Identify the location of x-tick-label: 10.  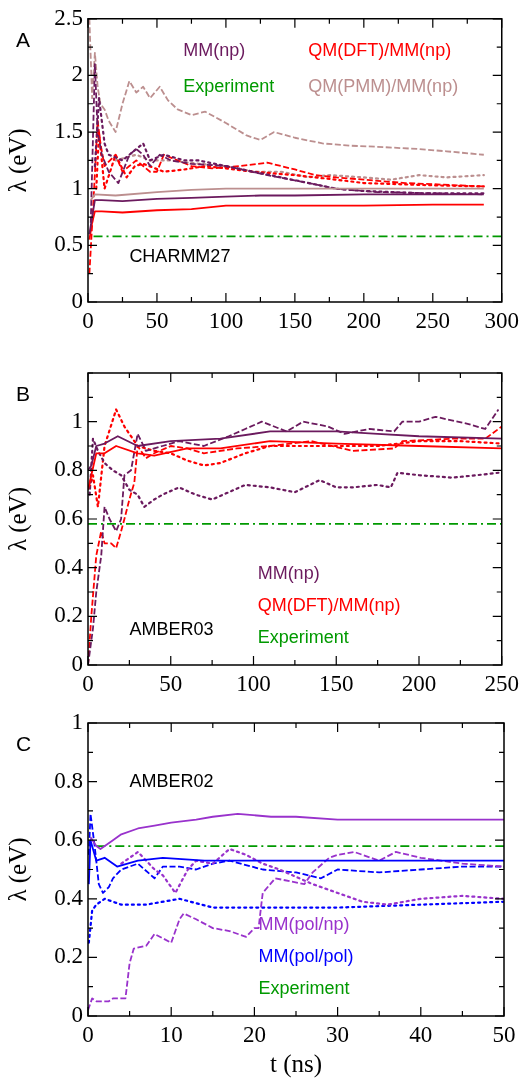
(171, 1034).